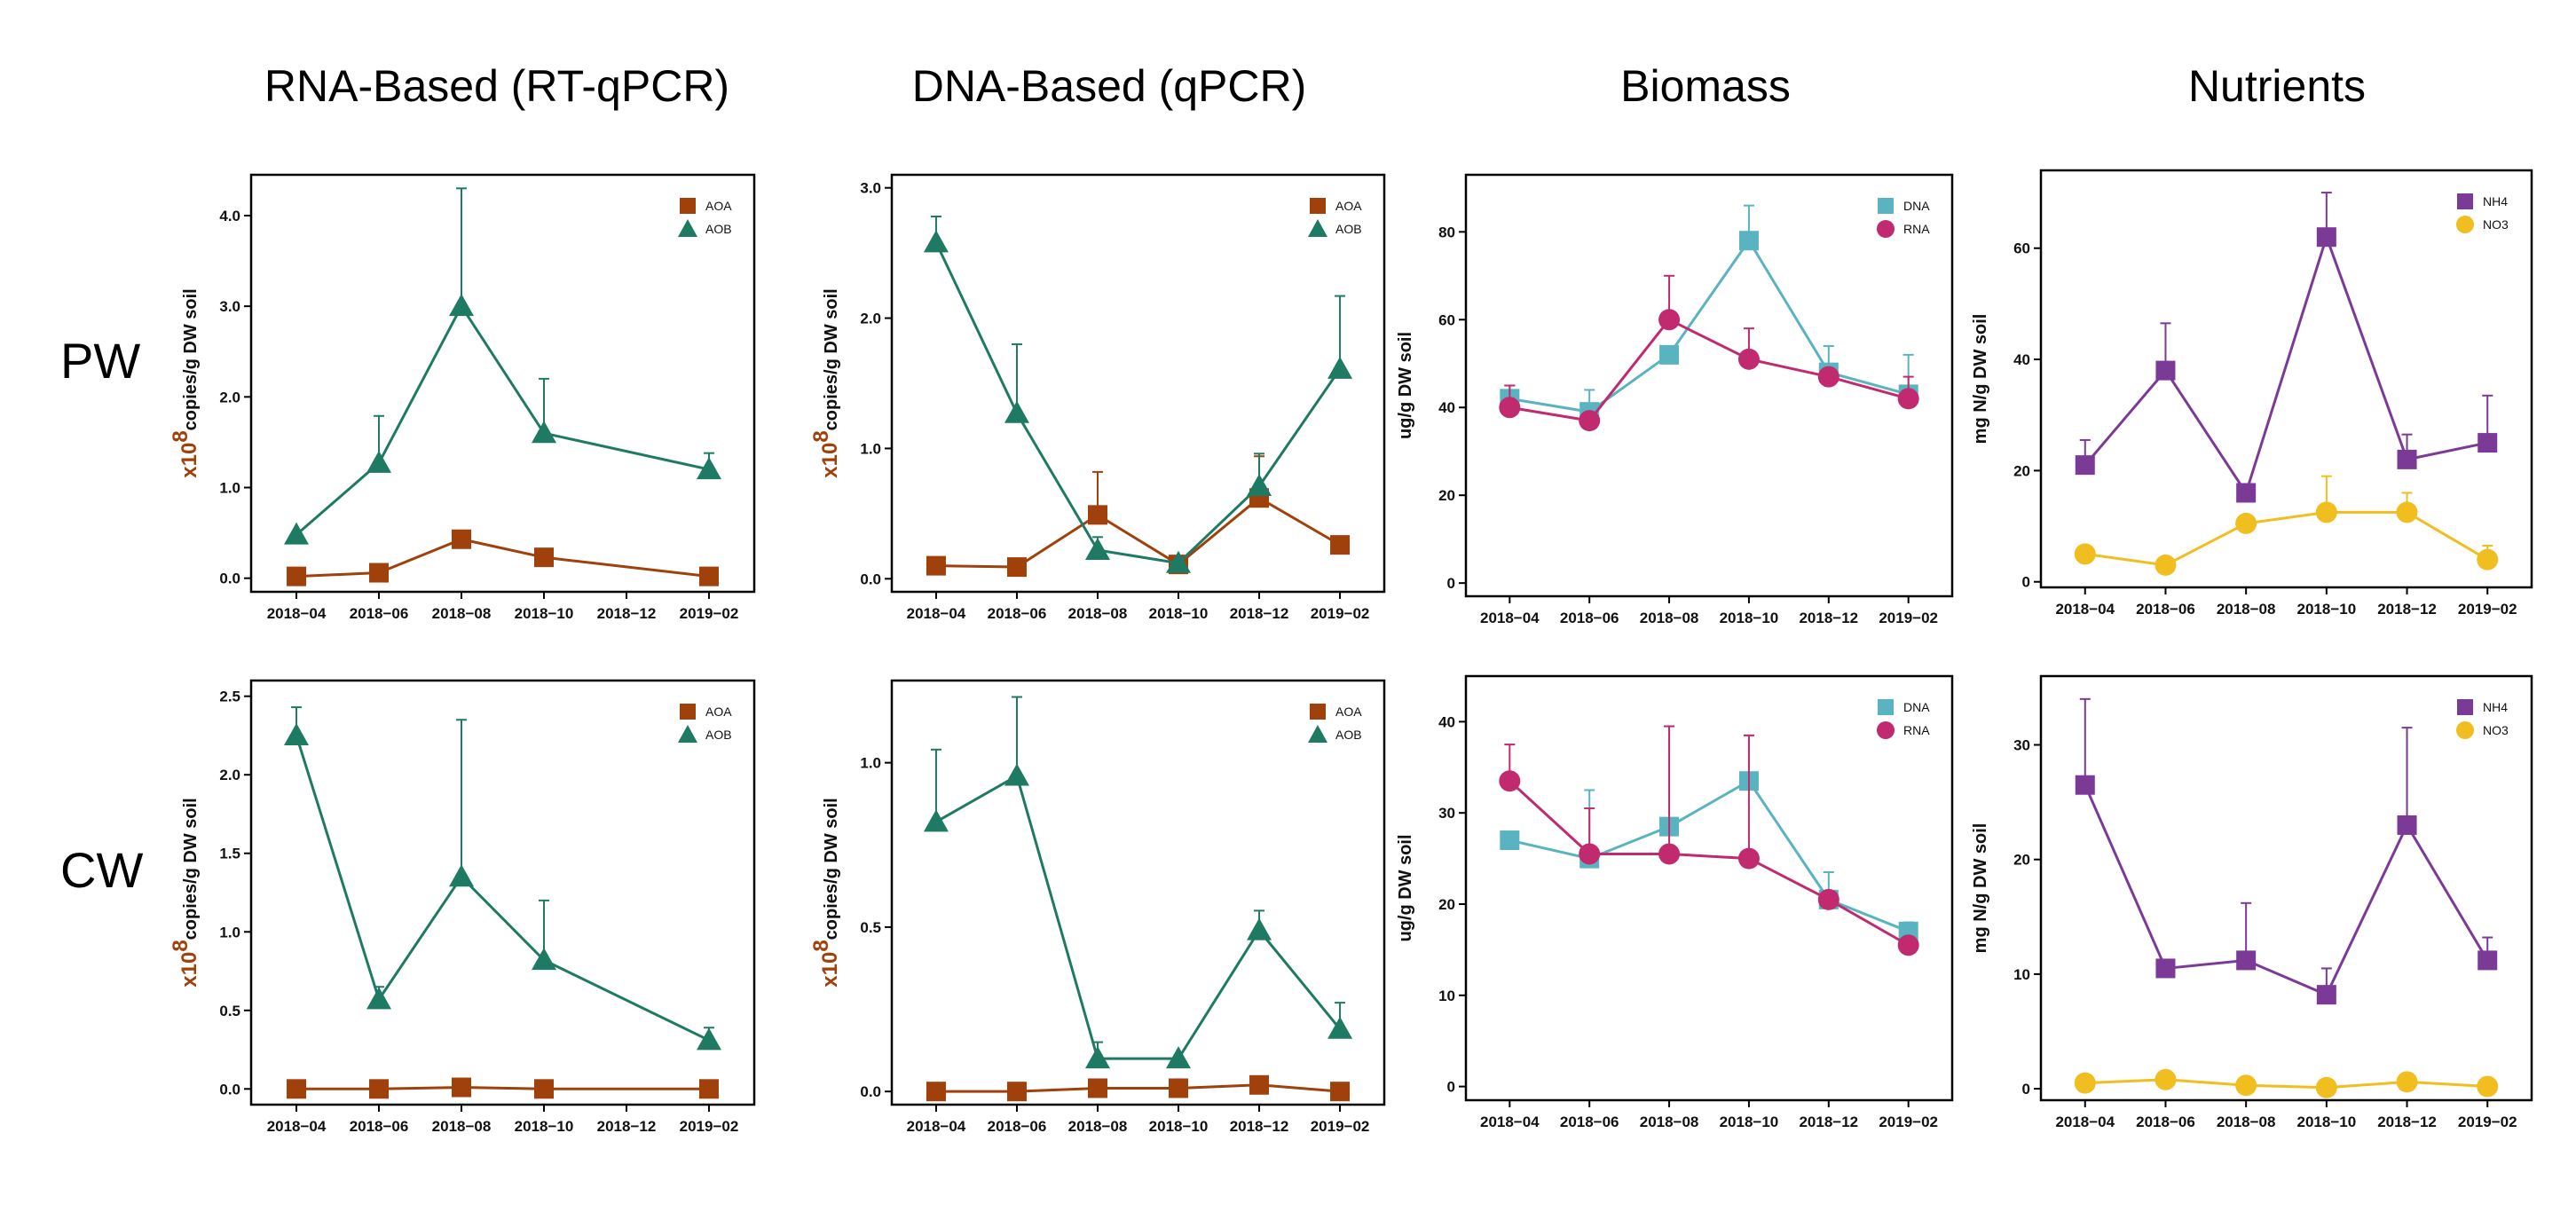  What do you see at coordinates (185, 892) in the screenshot?
I see `y-axis-label: x108copies/g DW soil` at bounding box center [185, 892].